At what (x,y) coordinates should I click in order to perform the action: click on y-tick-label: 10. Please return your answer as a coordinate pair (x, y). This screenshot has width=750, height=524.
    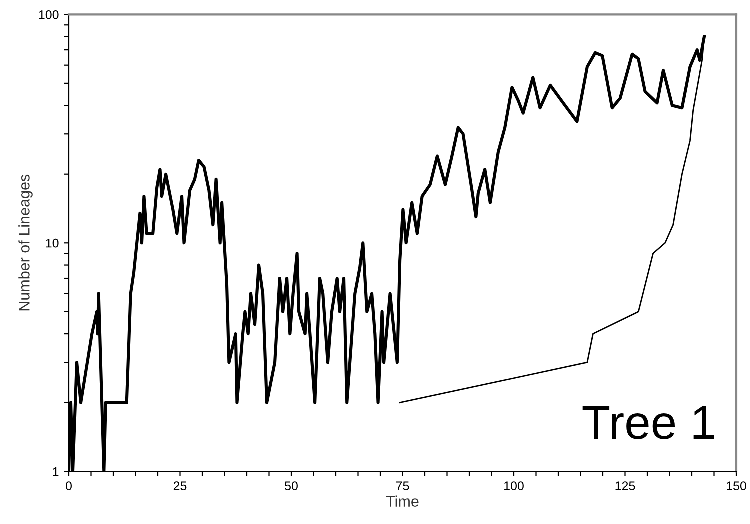
    Looking at the image, I should click on (52, 243).